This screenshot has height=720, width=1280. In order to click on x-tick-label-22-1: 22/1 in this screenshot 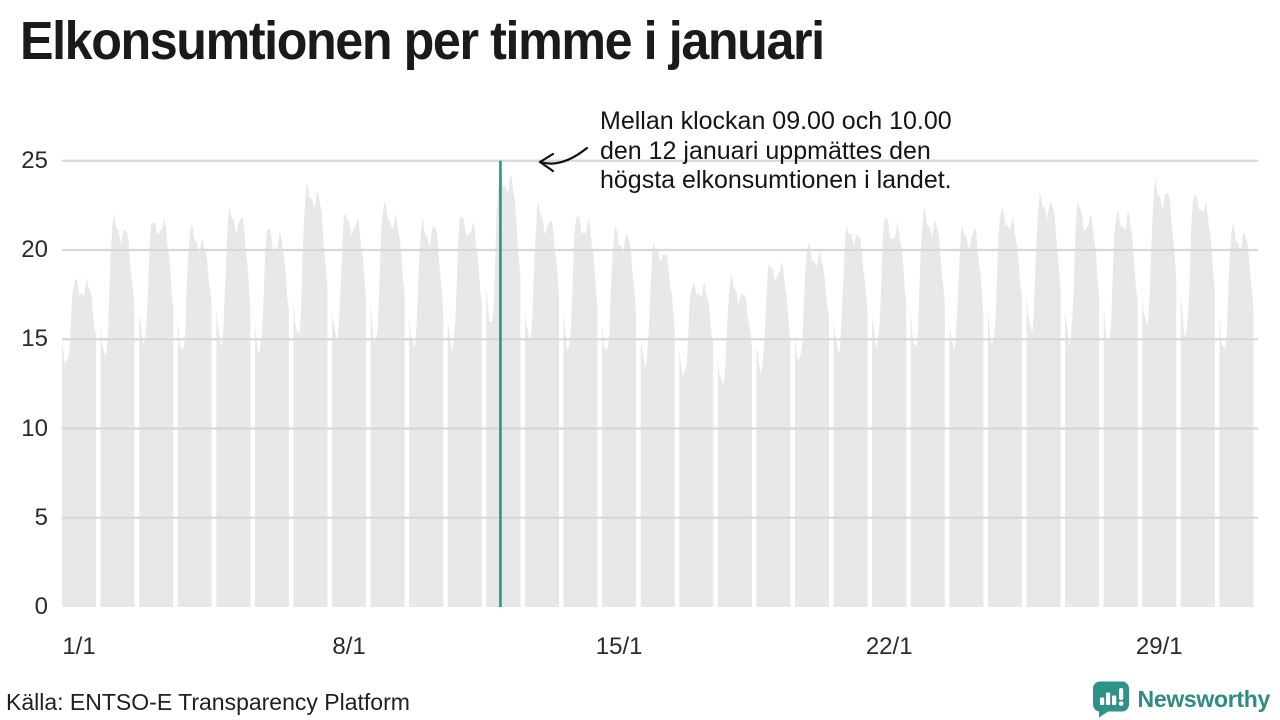, I will do `click(889, 646)`.